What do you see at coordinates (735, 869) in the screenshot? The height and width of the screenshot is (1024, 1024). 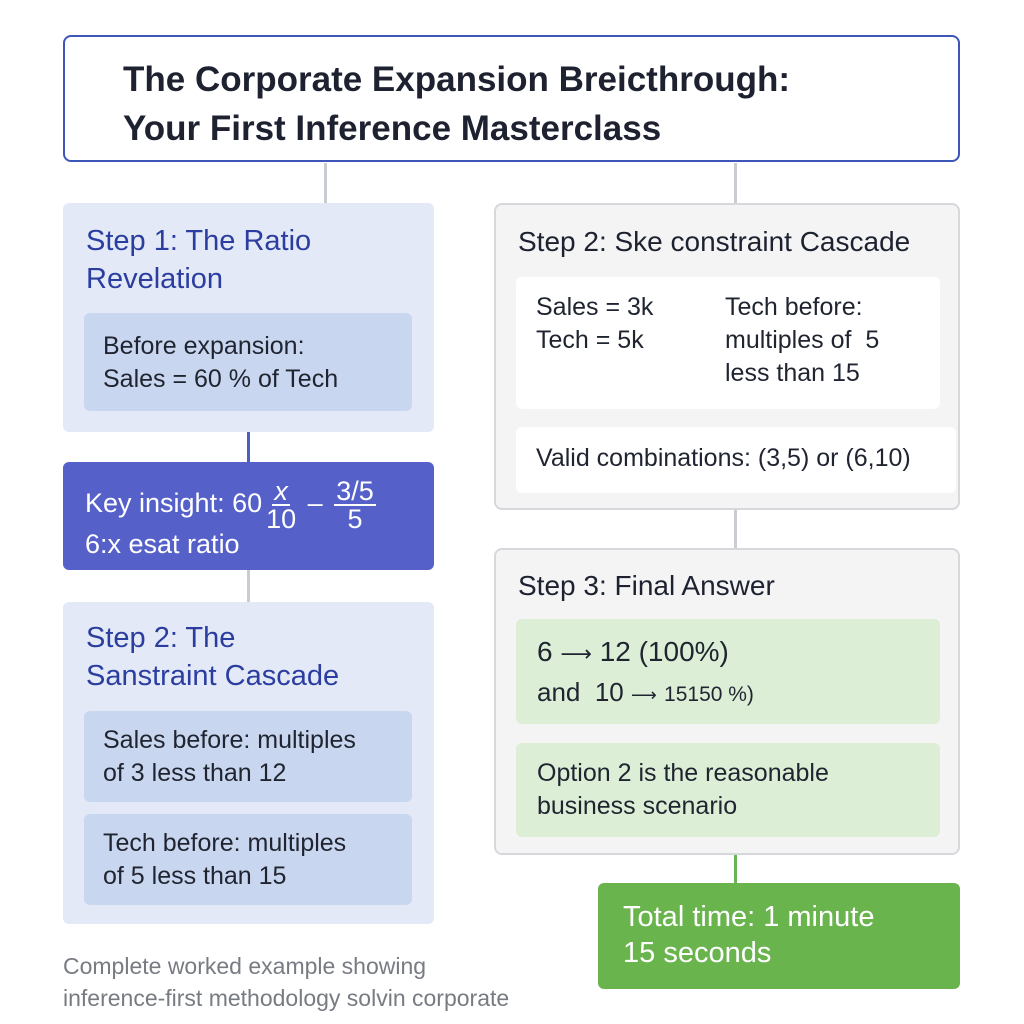 I see `connector-step3-total` at bounding box center [735, 869].